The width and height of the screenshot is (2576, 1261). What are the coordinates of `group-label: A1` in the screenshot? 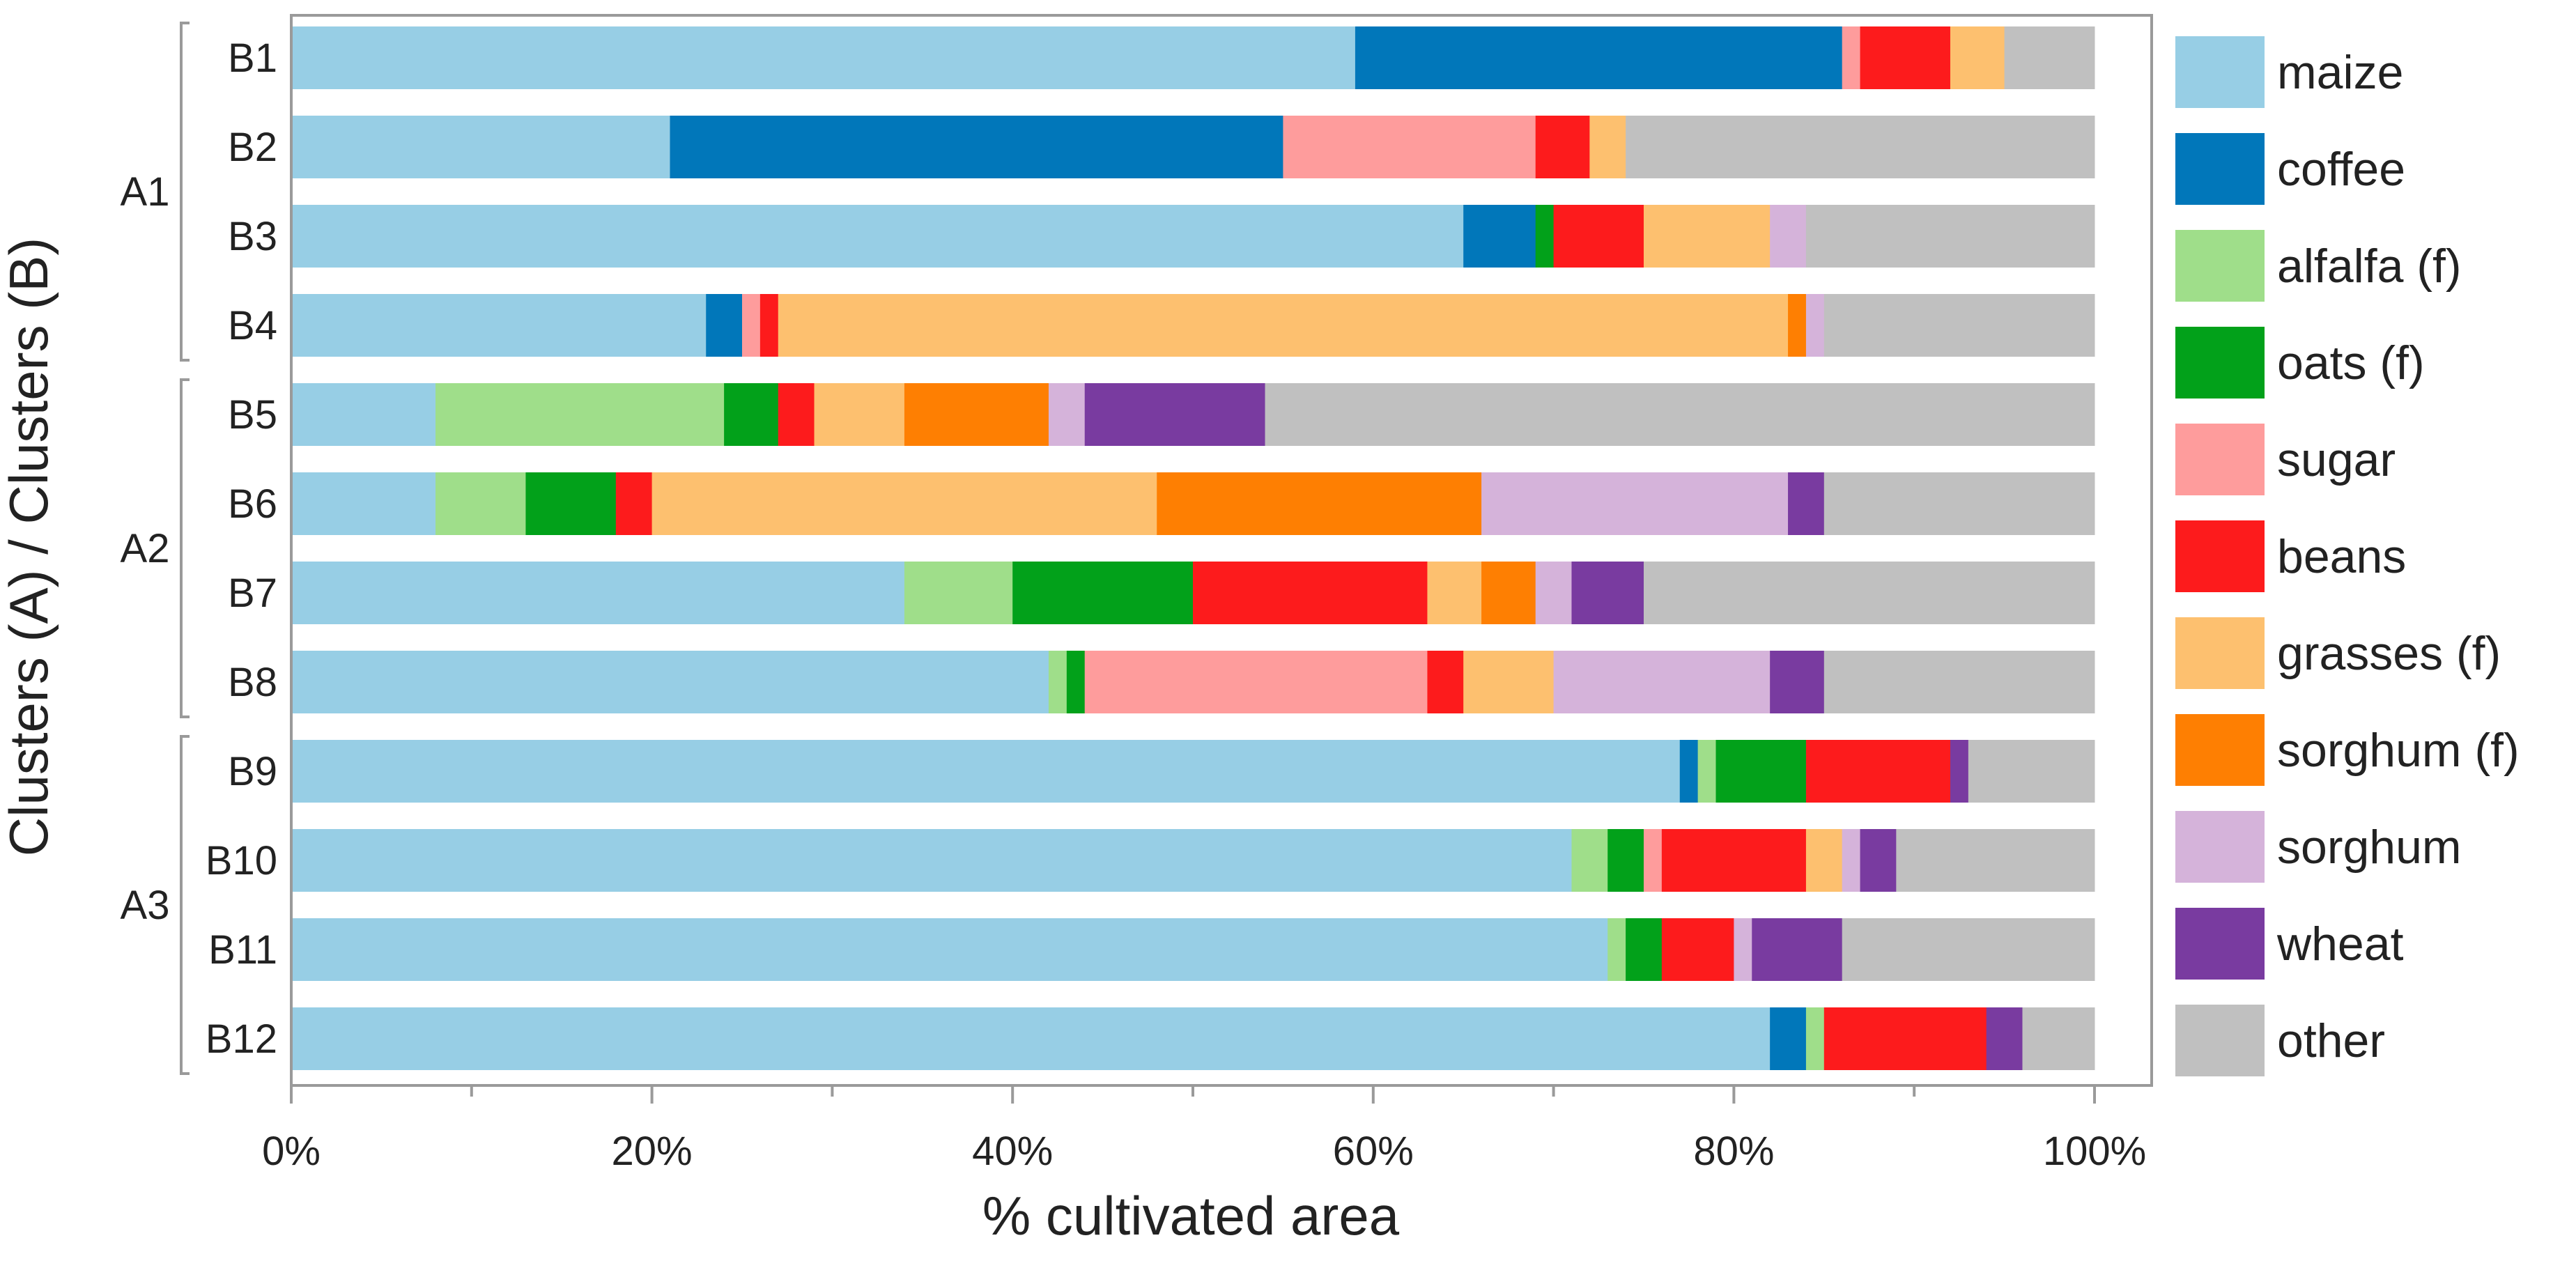 It's located at (145, 192).